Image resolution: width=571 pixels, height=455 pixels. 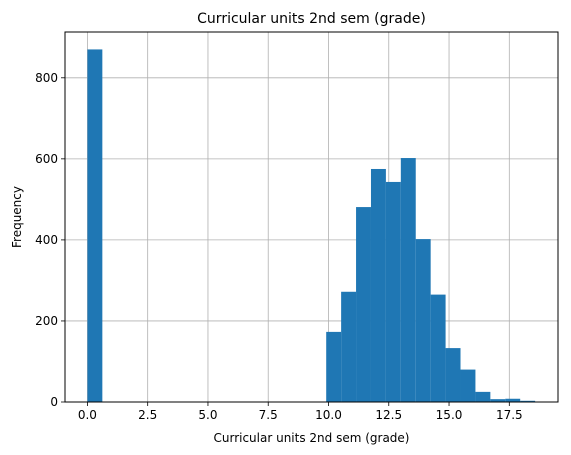 What do you see at coordinates (46, 78) in the screenshot?
I see `y-tick-label: 800` at bounding box center [46, 78].